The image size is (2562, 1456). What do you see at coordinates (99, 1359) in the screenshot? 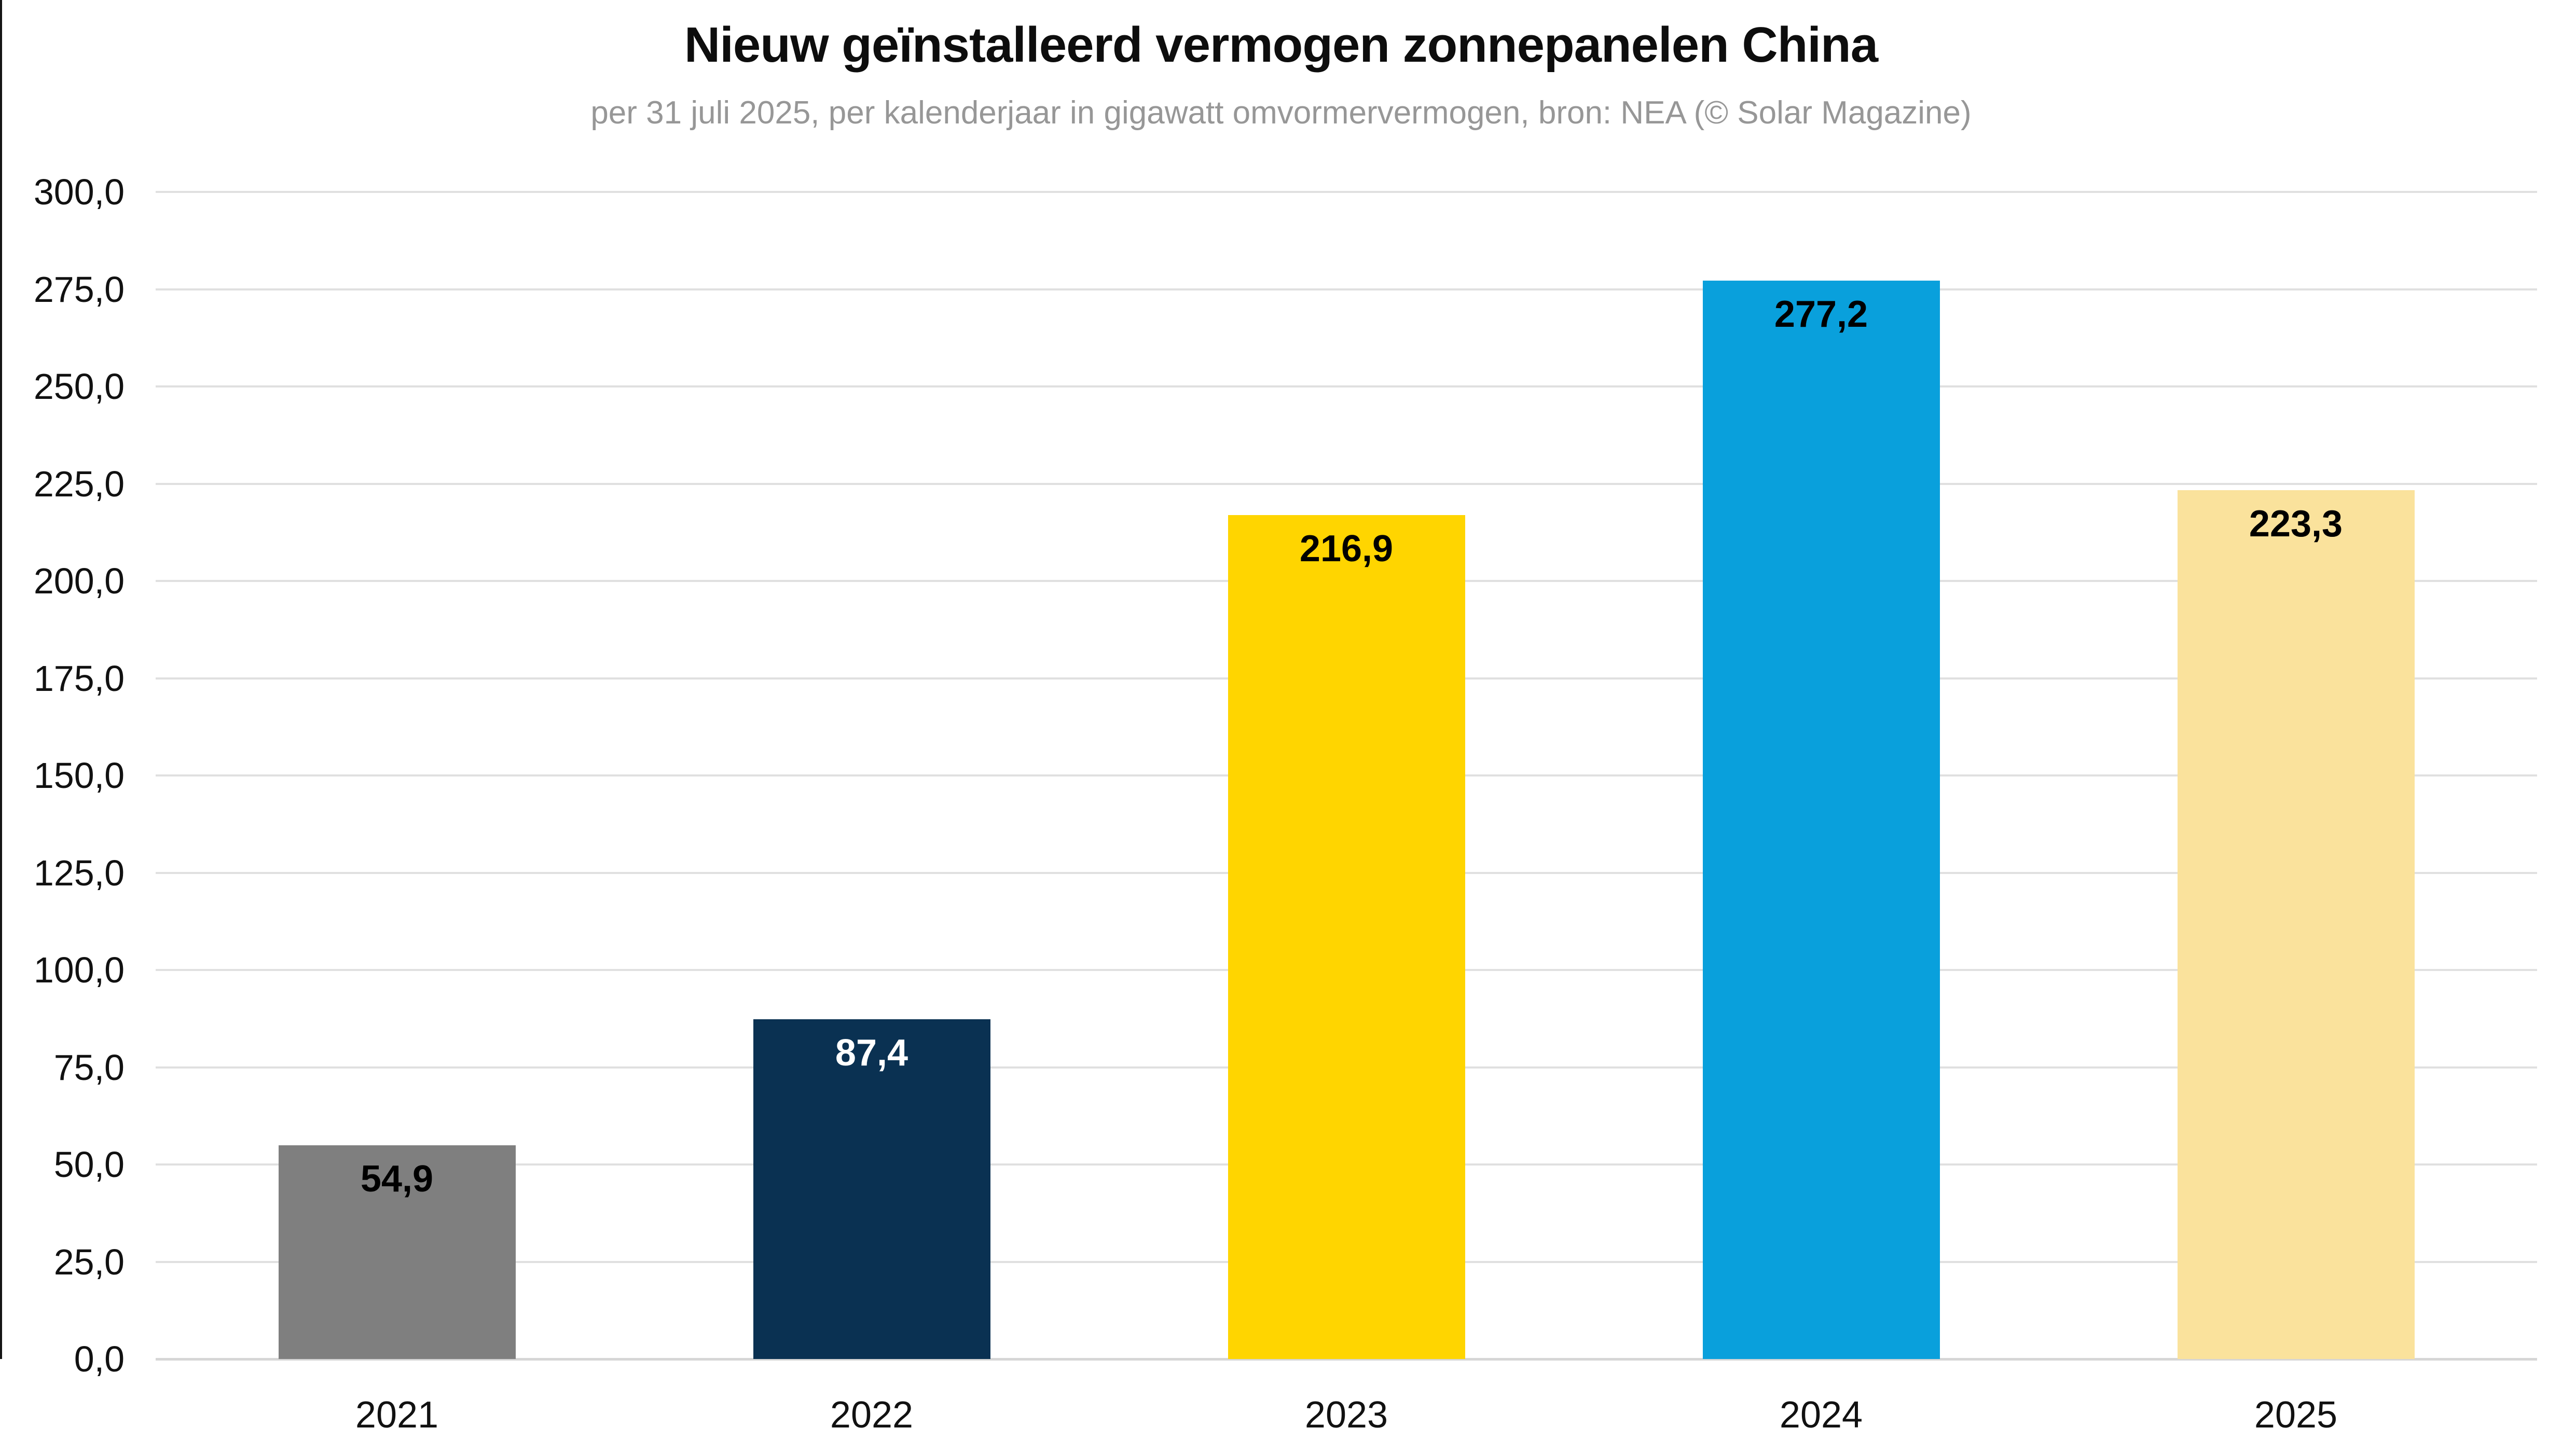
I see `y-tick-label-0,0: 0,0` at bounding box center [99, 1359].